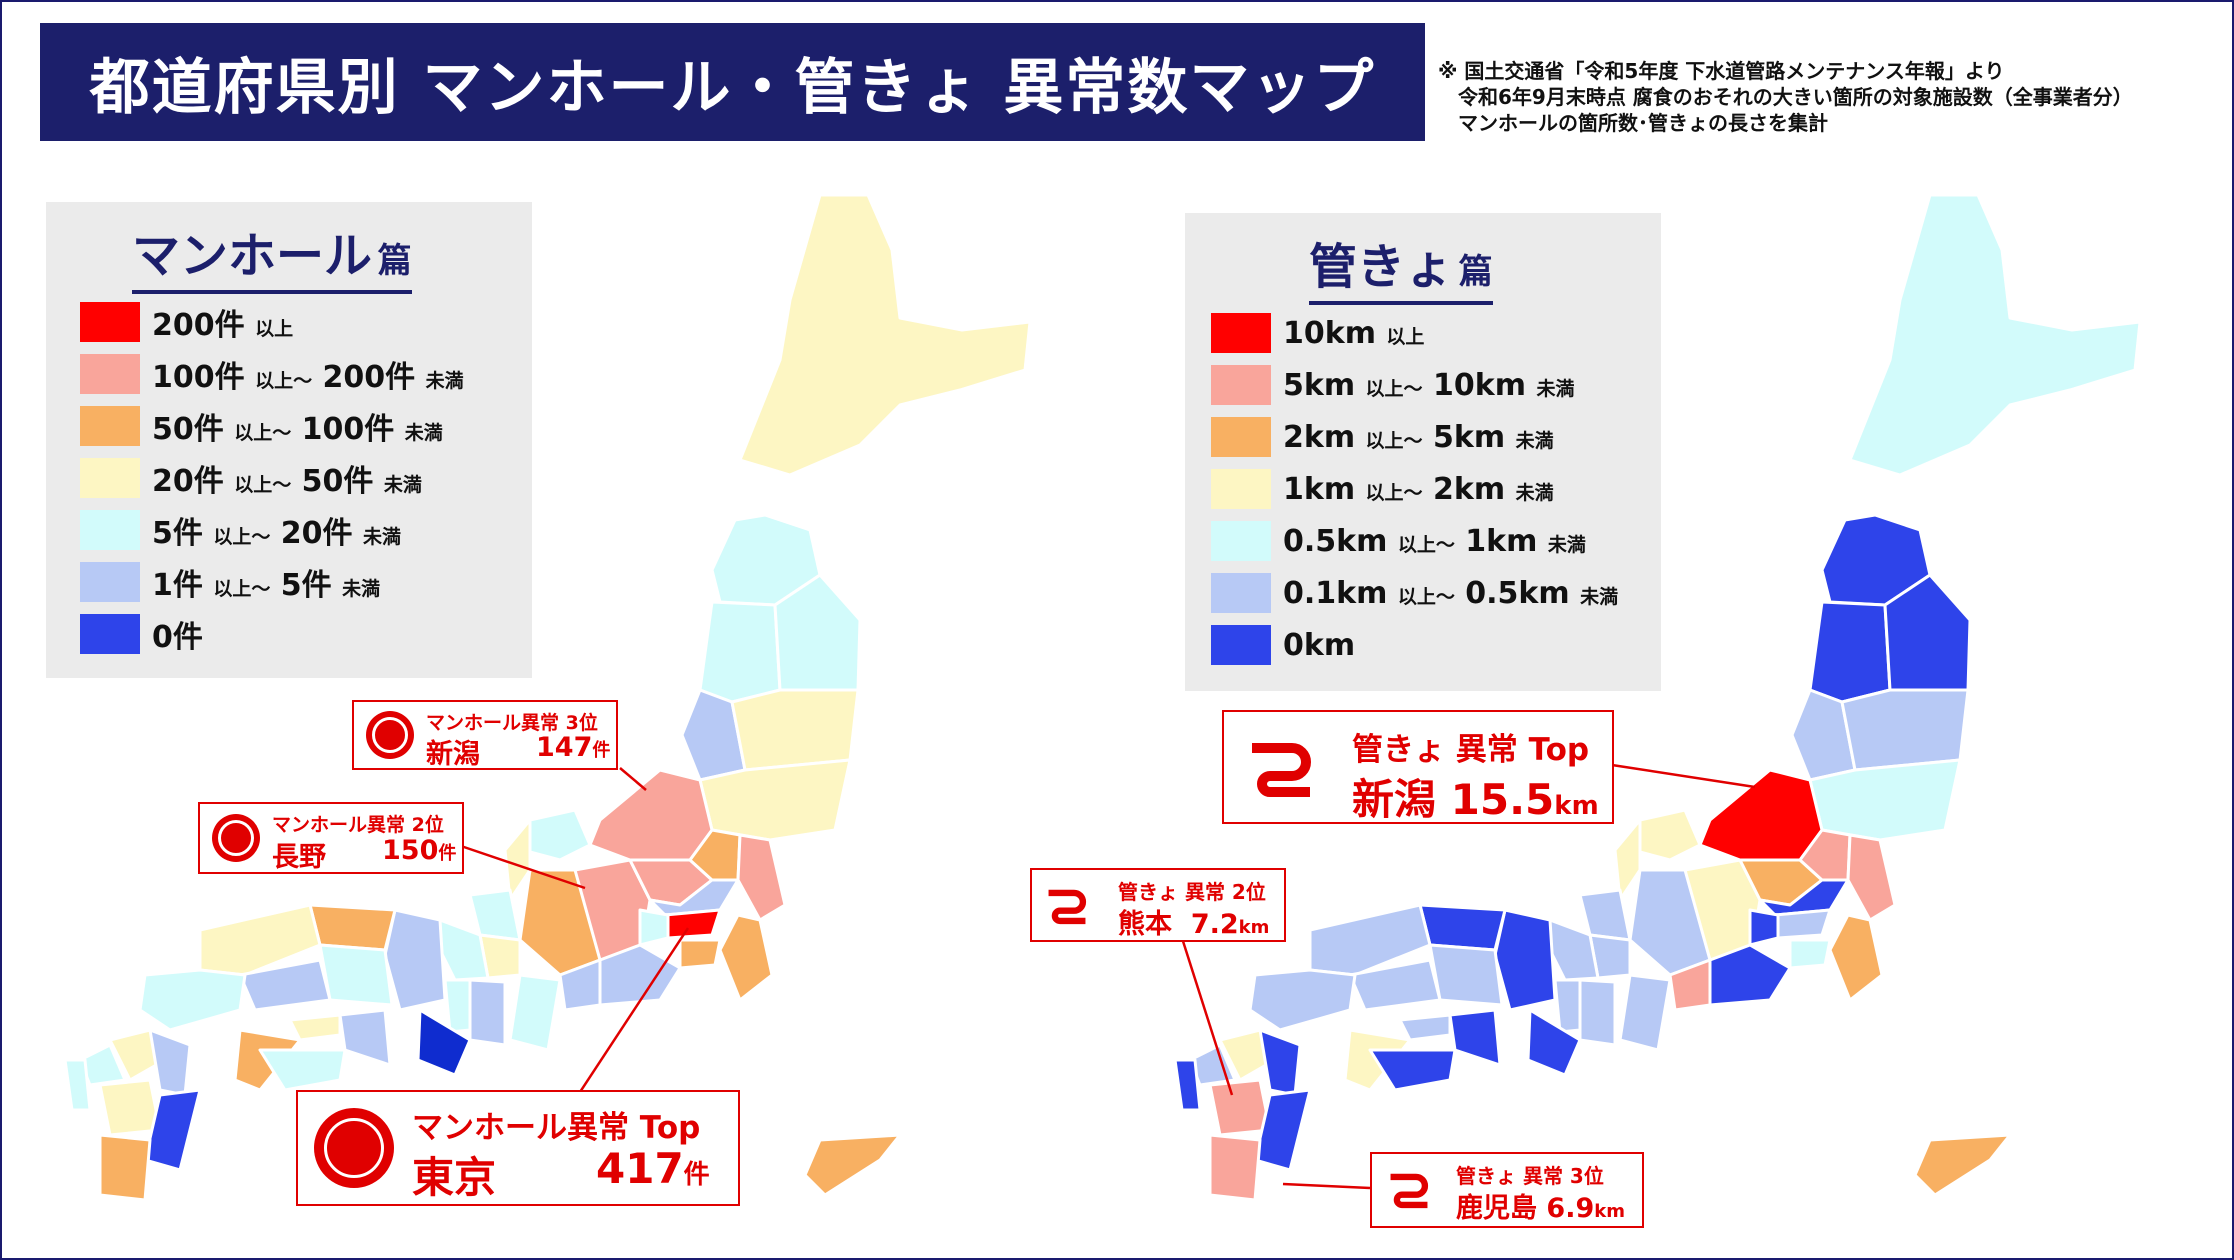 This screenshot has height=1260, width=2234. Describe the element at coordinates (1761, 815) in the screenshot. I see `niigata` at that location.